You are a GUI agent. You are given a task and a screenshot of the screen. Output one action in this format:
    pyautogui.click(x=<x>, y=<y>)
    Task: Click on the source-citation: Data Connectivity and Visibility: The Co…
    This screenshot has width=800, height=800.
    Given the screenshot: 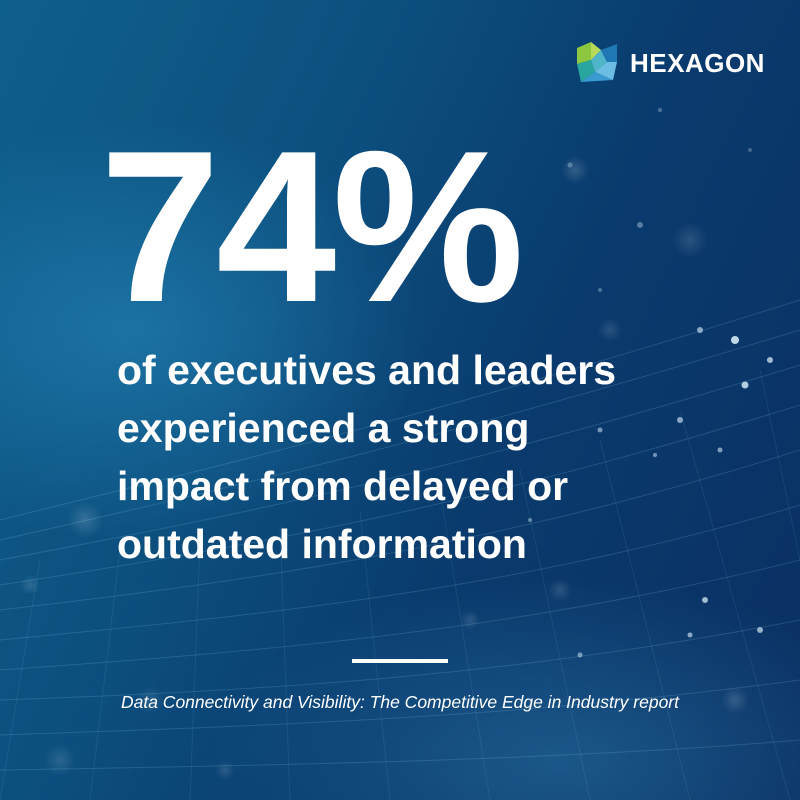 What is the action you would take?
    pyautogui.click(x=399, y=702)
    